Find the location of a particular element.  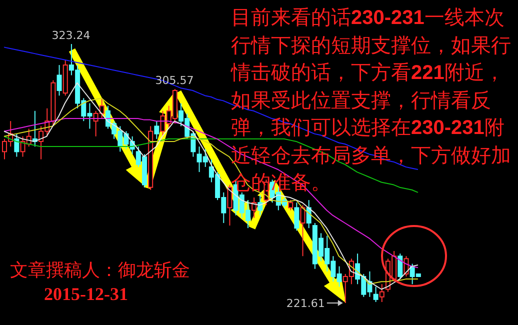

annotation: 221.61 is located at coordinates (305, 303).